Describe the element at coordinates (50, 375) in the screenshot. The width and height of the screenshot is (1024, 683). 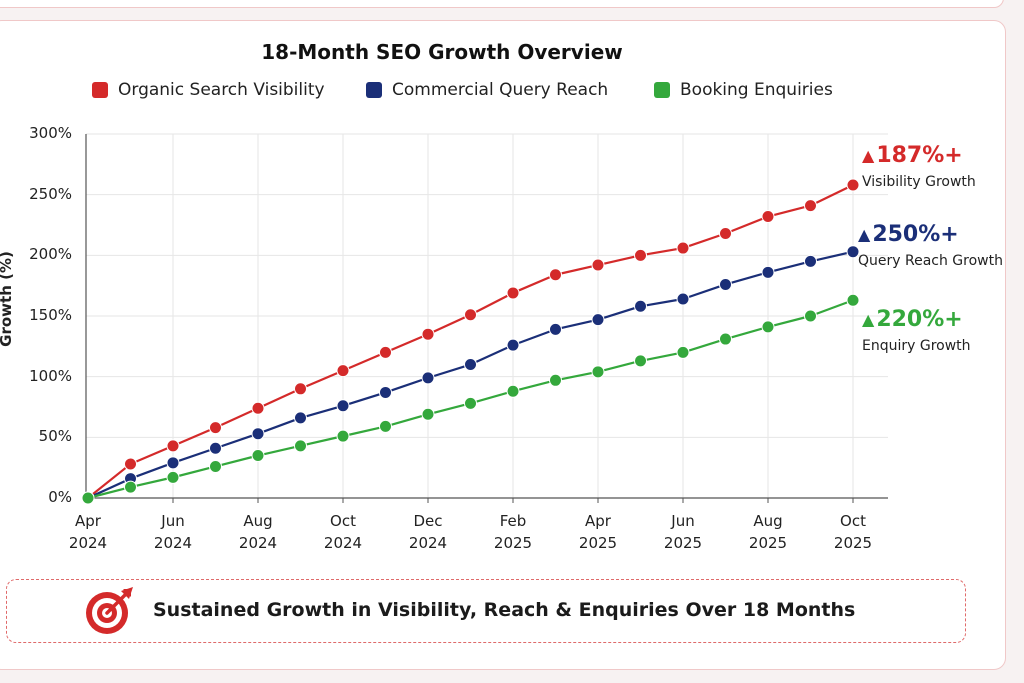
I see `y-tick-label: 100%` at that location.